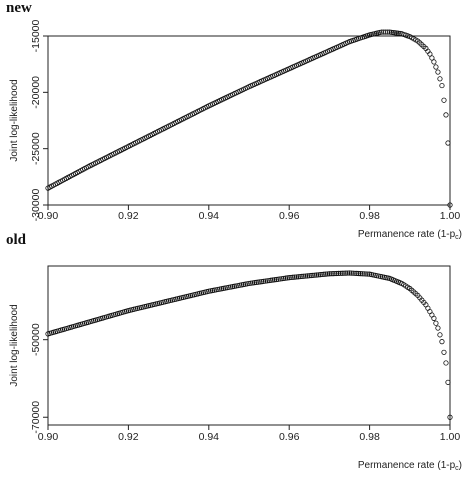 The image size is (474, 477). Describe the element at coordinates (36, 92) in the screenshot. I see `y-tick-label: -20000` at that location.